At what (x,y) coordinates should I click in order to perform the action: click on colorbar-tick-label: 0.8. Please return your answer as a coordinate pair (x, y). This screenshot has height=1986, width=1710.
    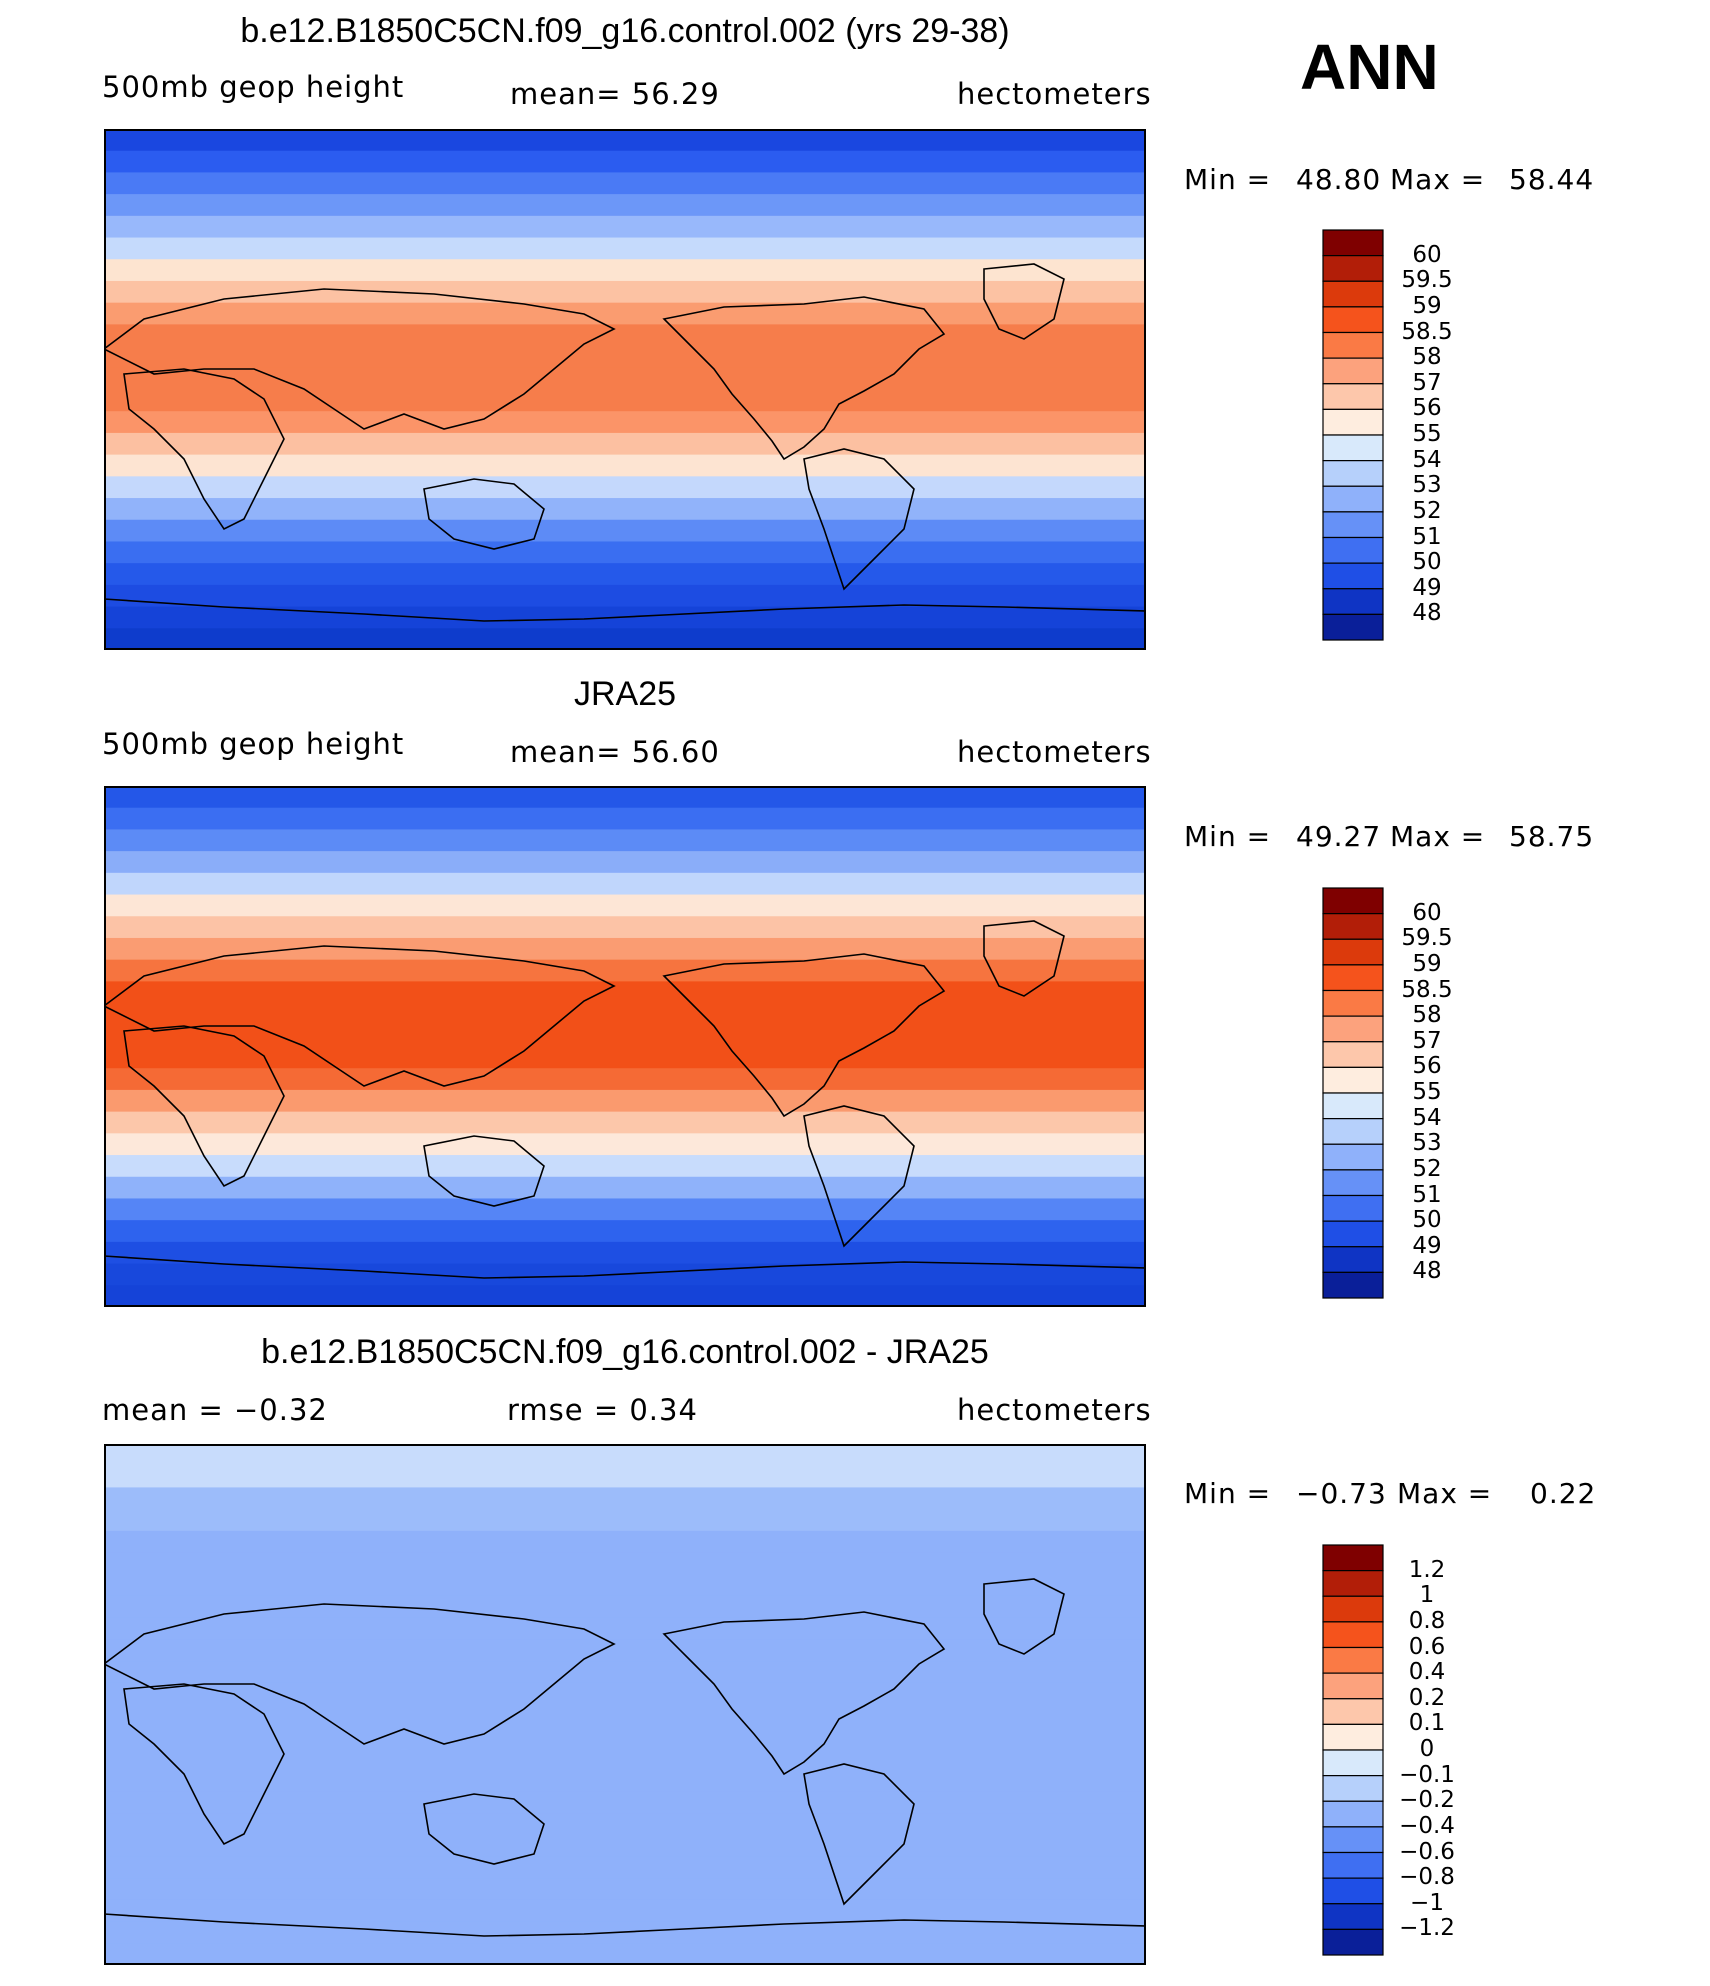
    Looking at the image, I should click on (1427, 1620).